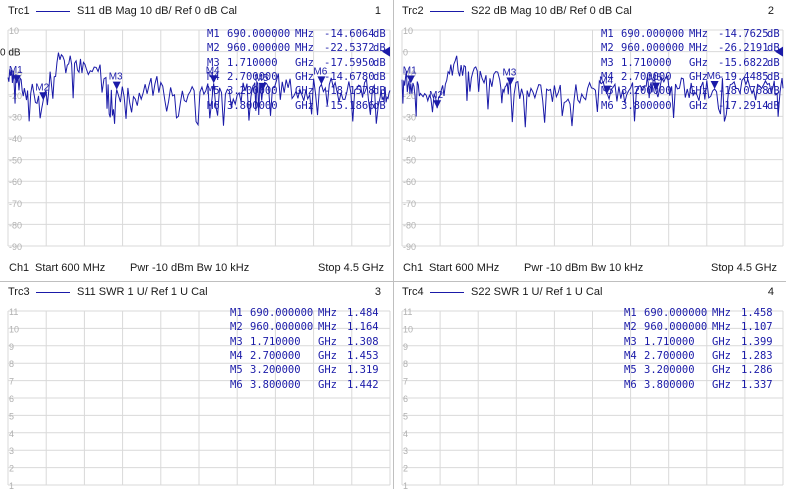 This screenshot has width=786, height=489. What do you see at coordinates (236, 341) in the screenshot?
I see `marker-id: M3` at bounding box center [236, 341].